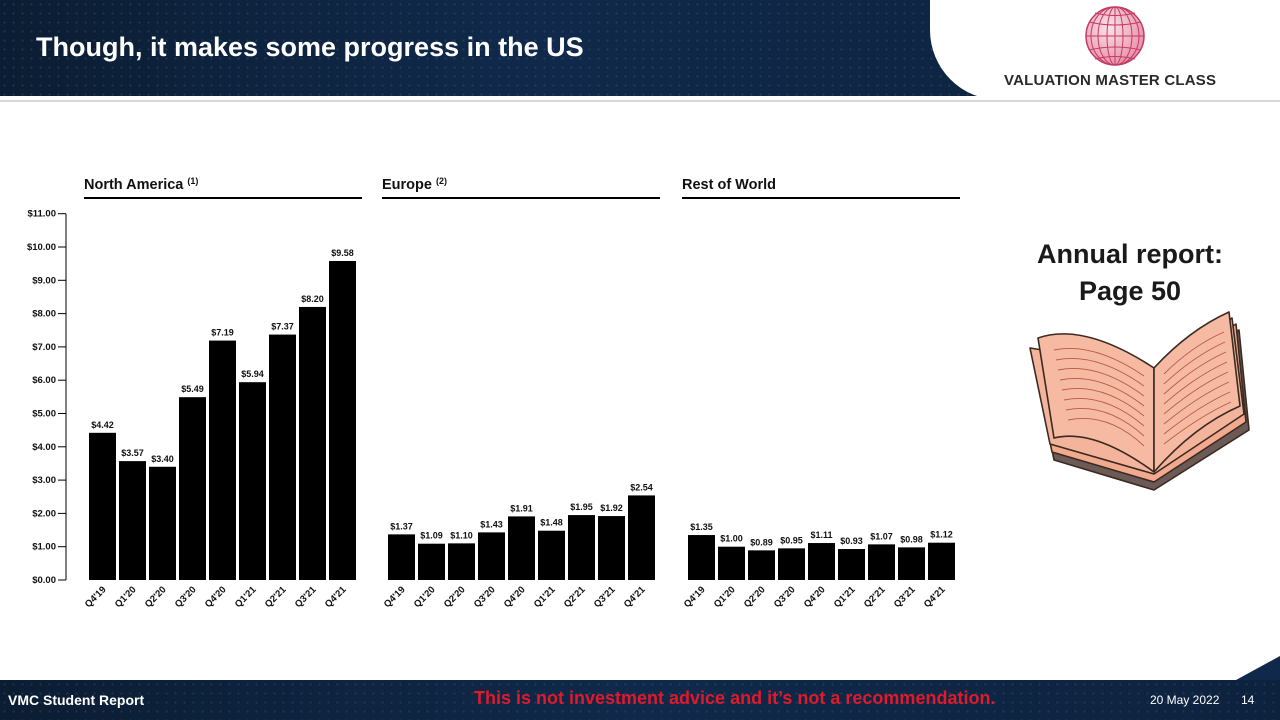 The image size is (1280, 720). Describe the element at coordinates (414, 184) in the screenshot. I see `chart-title: Europe (2)` at that location.